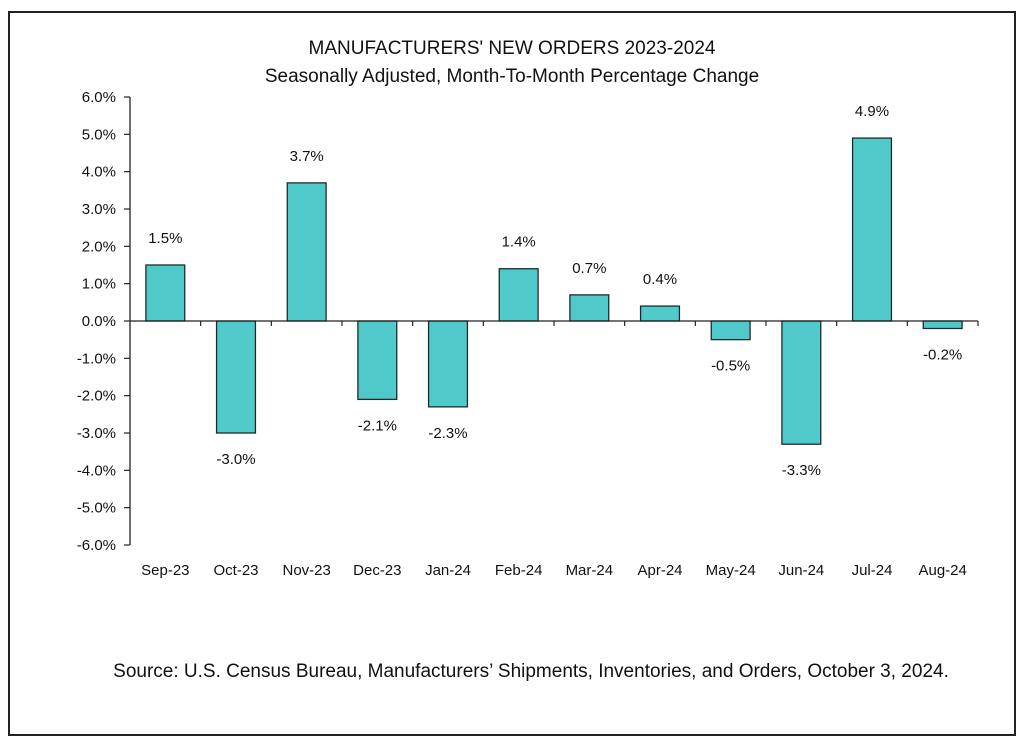 The height and width of the screenshot is (739, 1024). I want to click on x-tick-label: Jul-24, so click(872, 570).